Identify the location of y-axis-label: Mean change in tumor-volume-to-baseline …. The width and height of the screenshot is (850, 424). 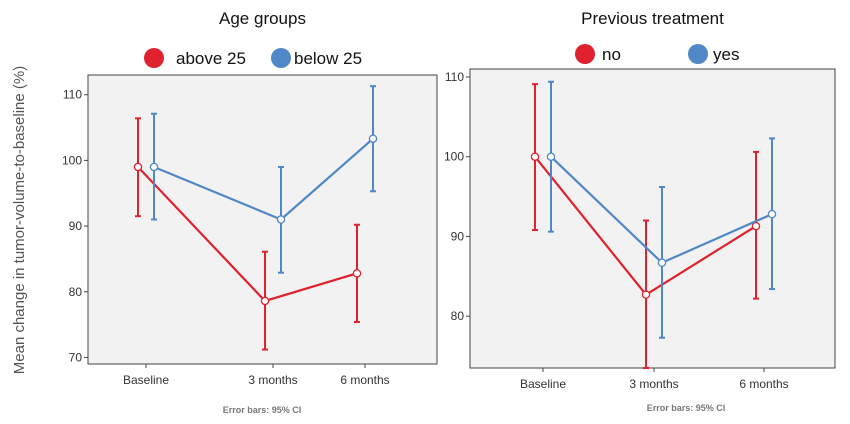
(19, 220).